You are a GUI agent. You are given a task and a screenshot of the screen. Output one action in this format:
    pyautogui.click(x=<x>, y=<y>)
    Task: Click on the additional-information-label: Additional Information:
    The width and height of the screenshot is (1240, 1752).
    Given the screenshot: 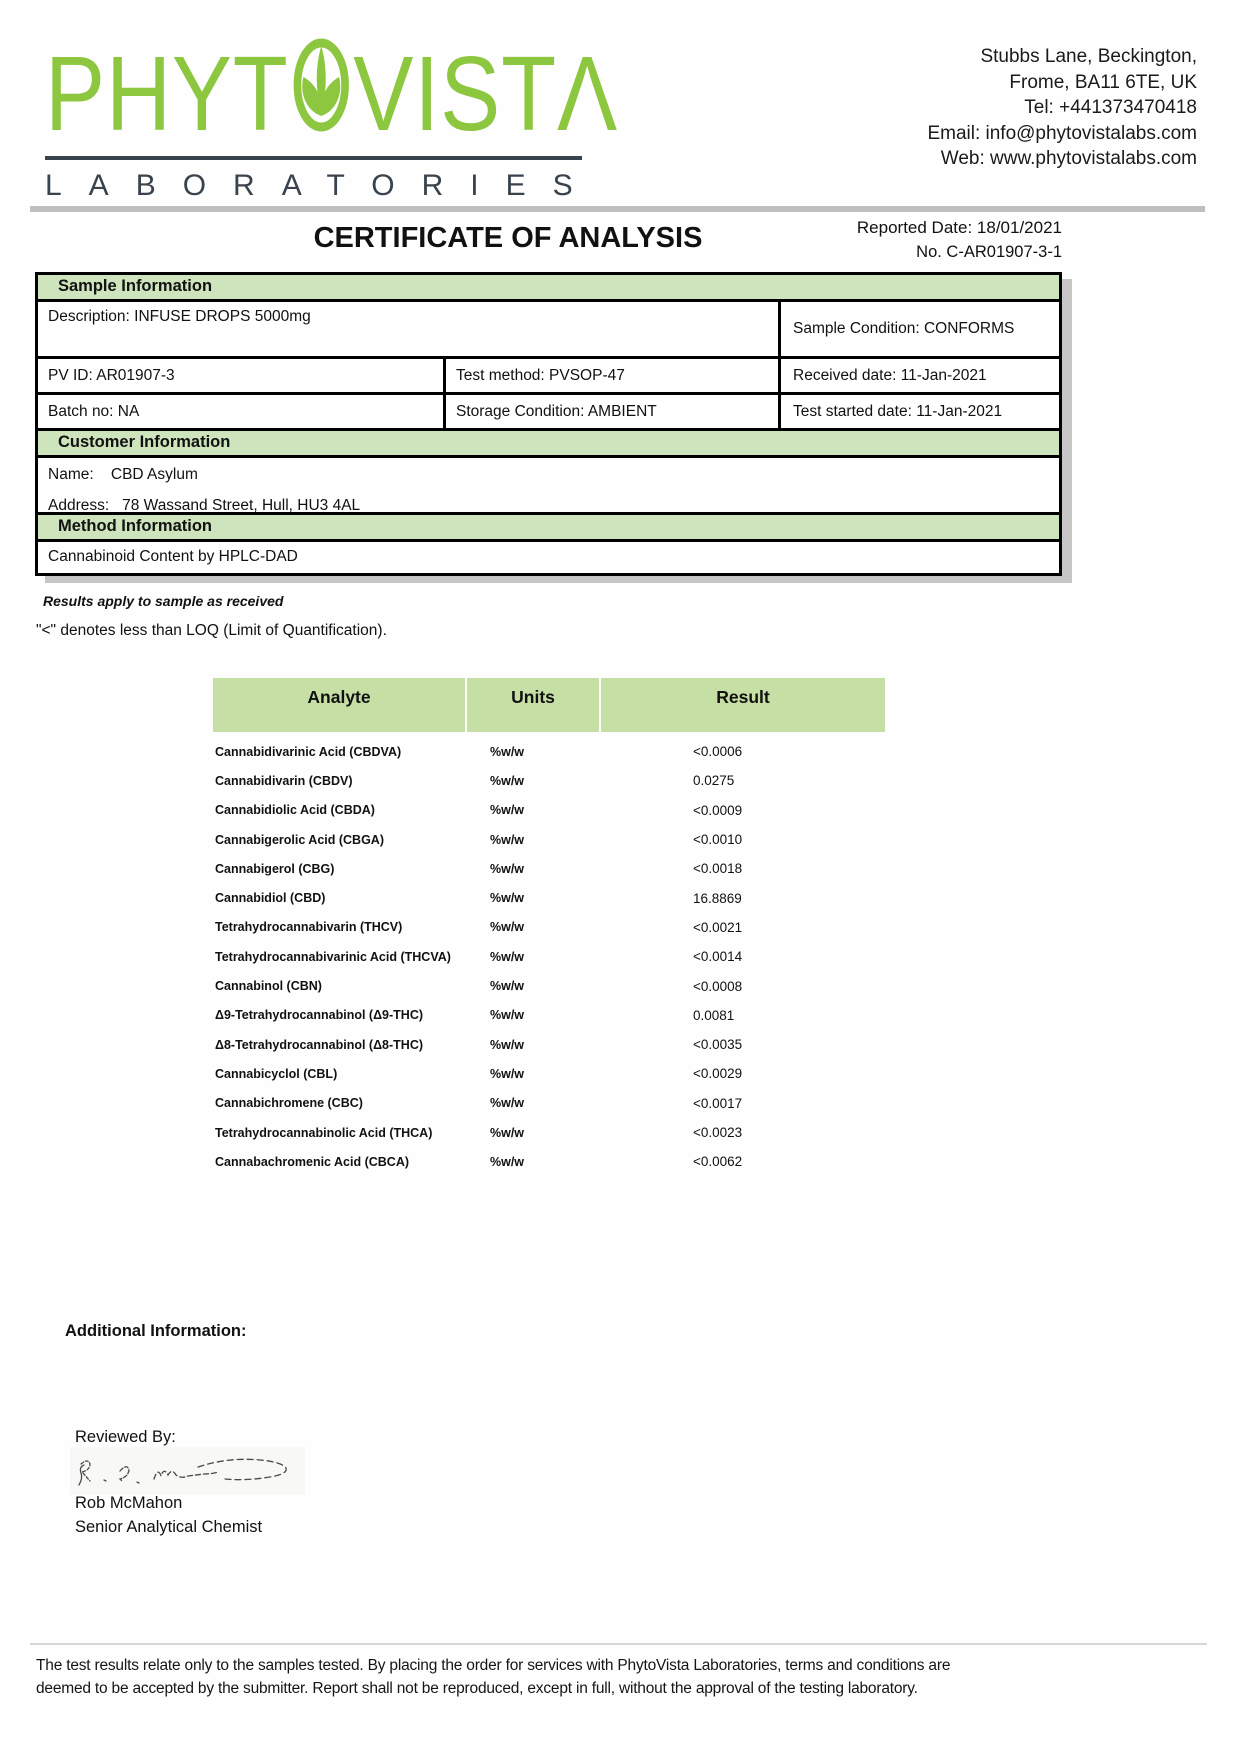 What is the action you would take?
    pyautogui.click(x=156, y=1331)
    